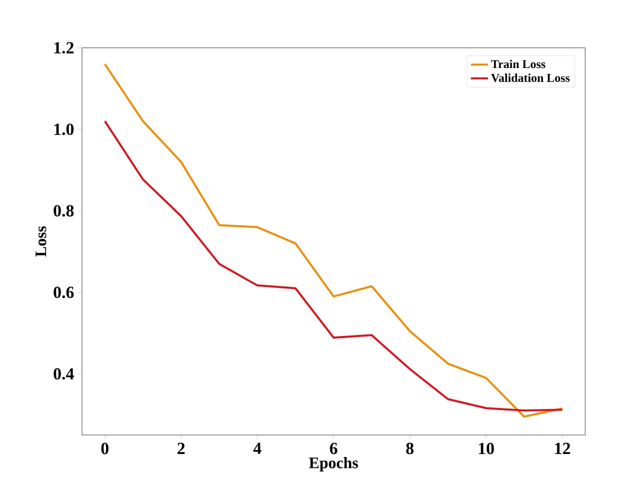 Image resolution: width=632 pixels, height=495 pixels. What do you see at coordinates (257, 448) in the screenshot?
I see `x-tick-label: 4` at bounding box center [257, 448].